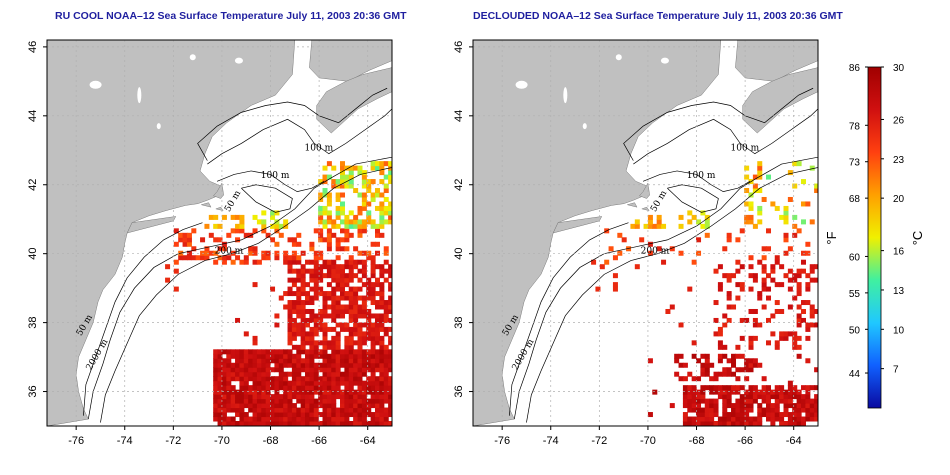 The width and height of the screenshot is (950, 475). What do you see at coordinates (899, 291) in the screenshot?
I see `celsius-tick-label: 13` at bounding box center [899, 291].